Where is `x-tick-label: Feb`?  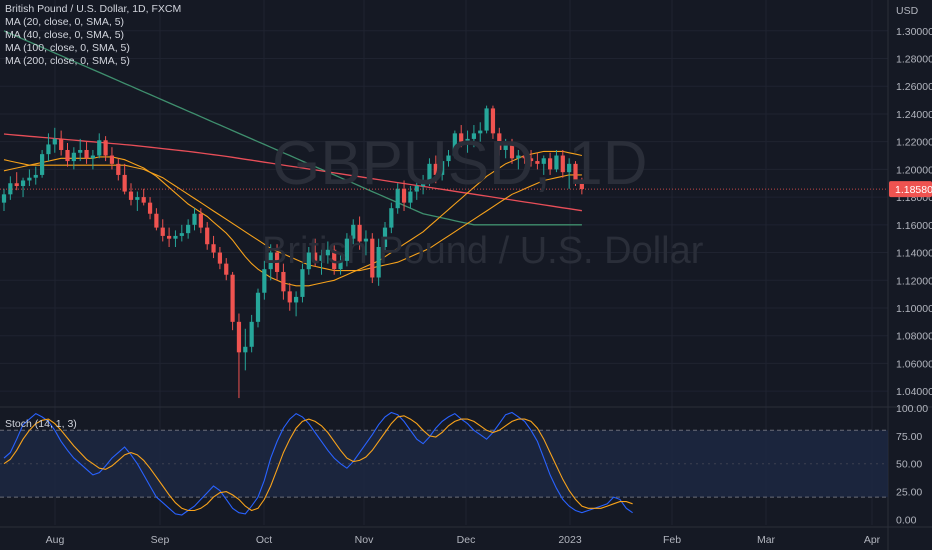
x-tick-label: Feb is located at coordinates (672, 540).